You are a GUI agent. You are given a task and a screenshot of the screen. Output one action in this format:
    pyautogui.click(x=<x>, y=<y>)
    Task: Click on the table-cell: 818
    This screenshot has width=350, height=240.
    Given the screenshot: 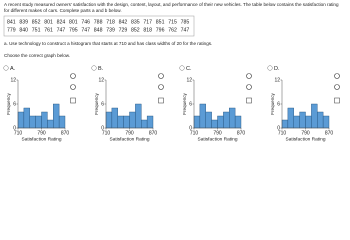 What is the action you would take?
    pyautogui.click(x=147, y=30)
    